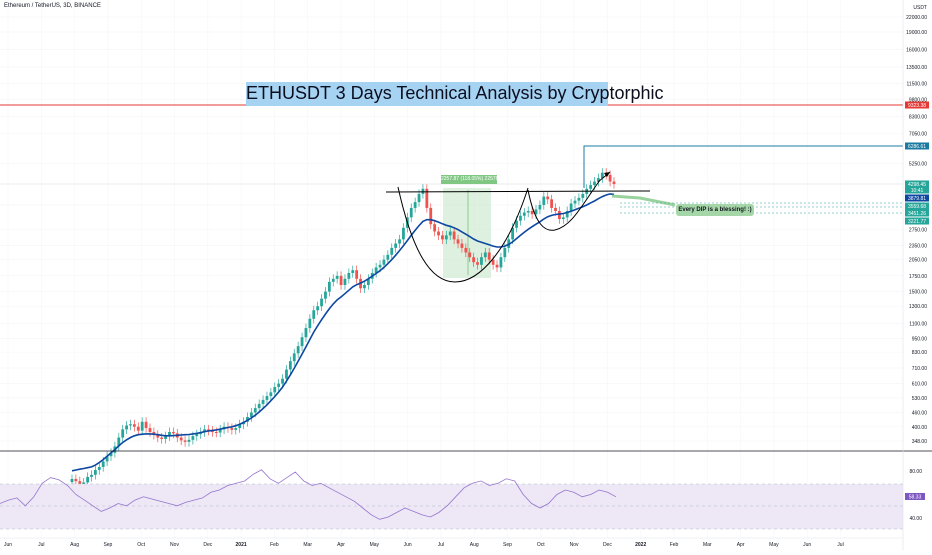 This screenshot has height=555, width=932. What do you see at coordinates (52, 6) in the screenshot?
I see `symbol-header: Ethereum / TetherUS, 3D, BINANCE` at bounding box center [52, 6].